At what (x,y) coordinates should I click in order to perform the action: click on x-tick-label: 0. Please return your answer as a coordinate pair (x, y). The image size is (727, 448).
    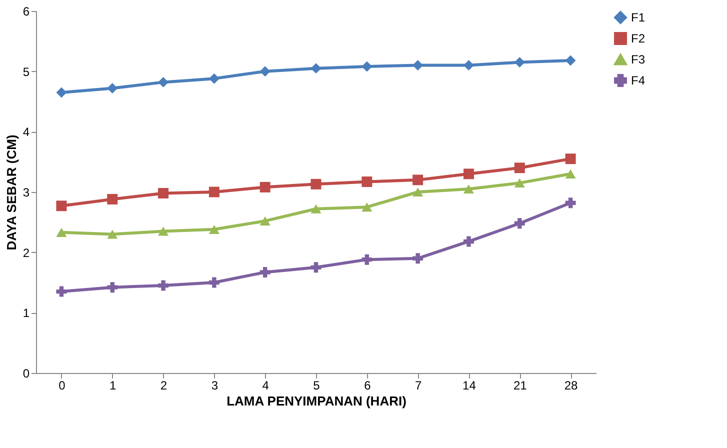
    Looking at the image, I should click on (62, 385).